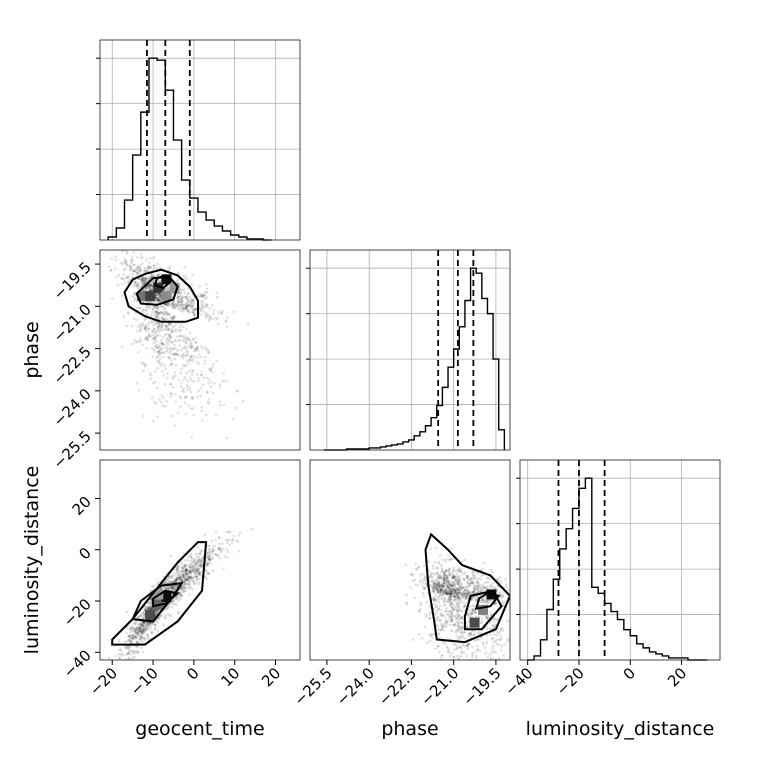  I want to click on x-tick-label: 0, so click(629, 673).